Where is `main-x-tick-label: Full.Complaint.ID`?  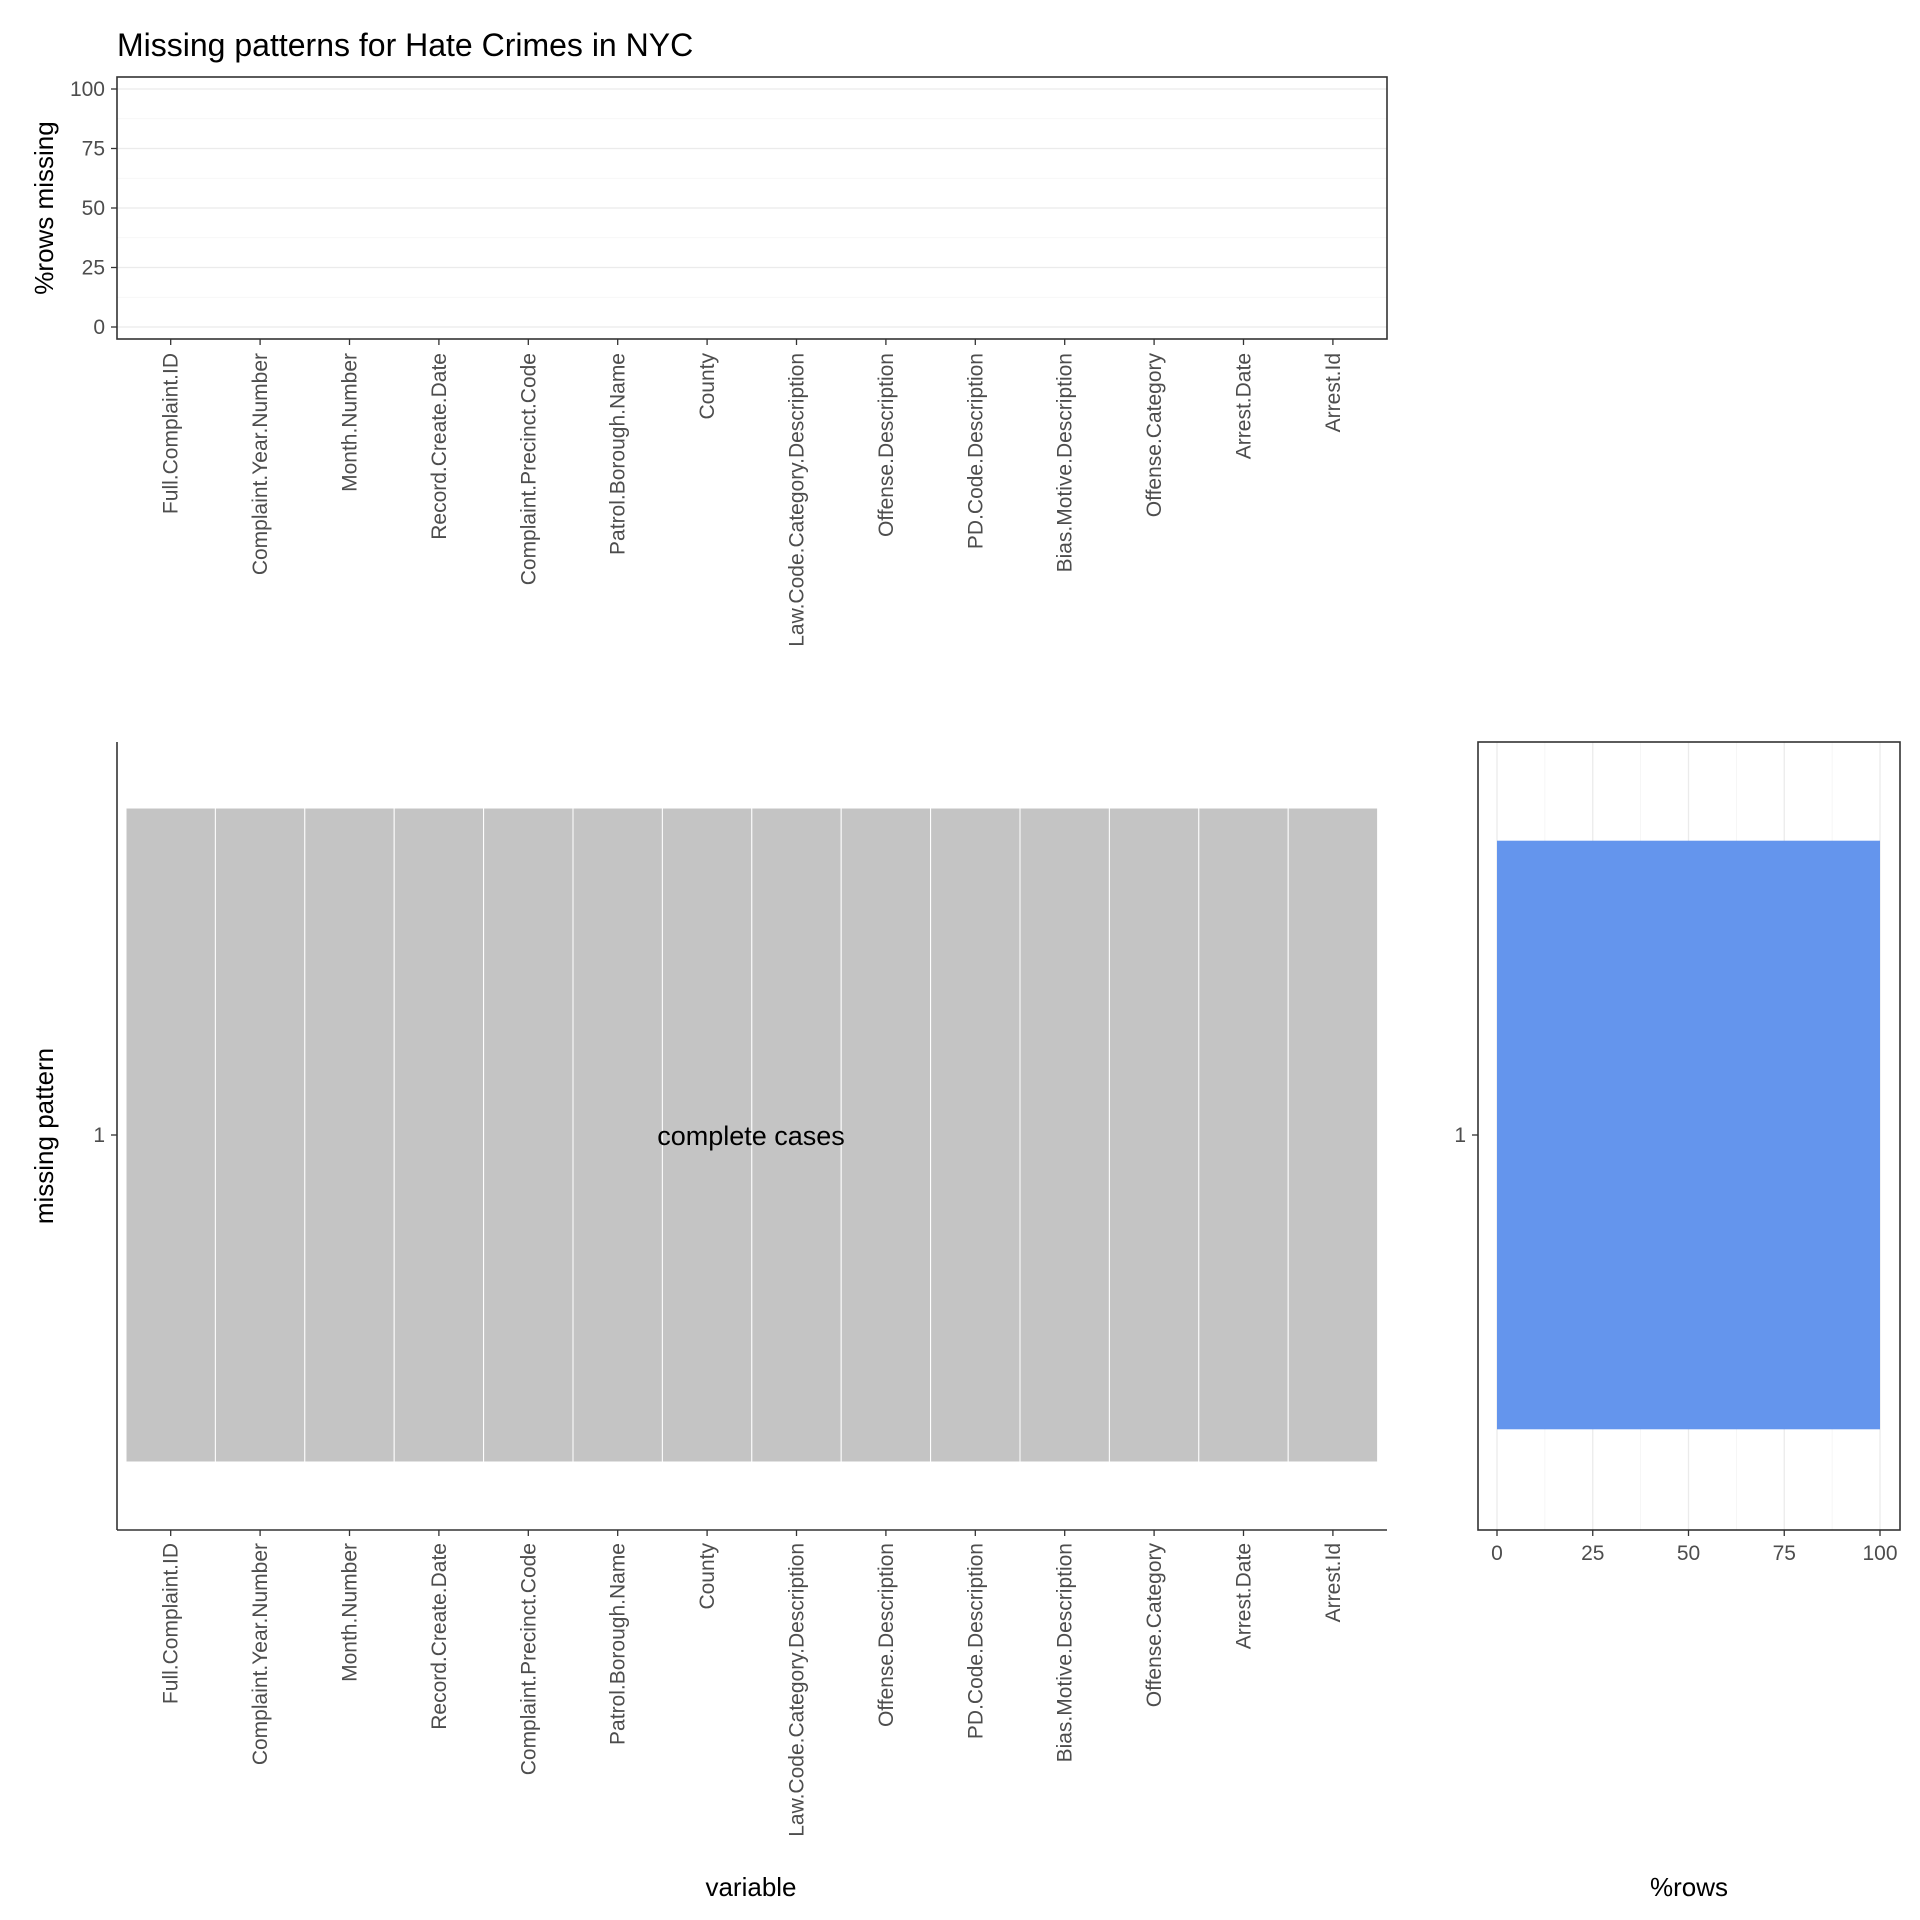 main-x-tick-label: Full.Complaint.ID is located at coordinates (171, 1623).